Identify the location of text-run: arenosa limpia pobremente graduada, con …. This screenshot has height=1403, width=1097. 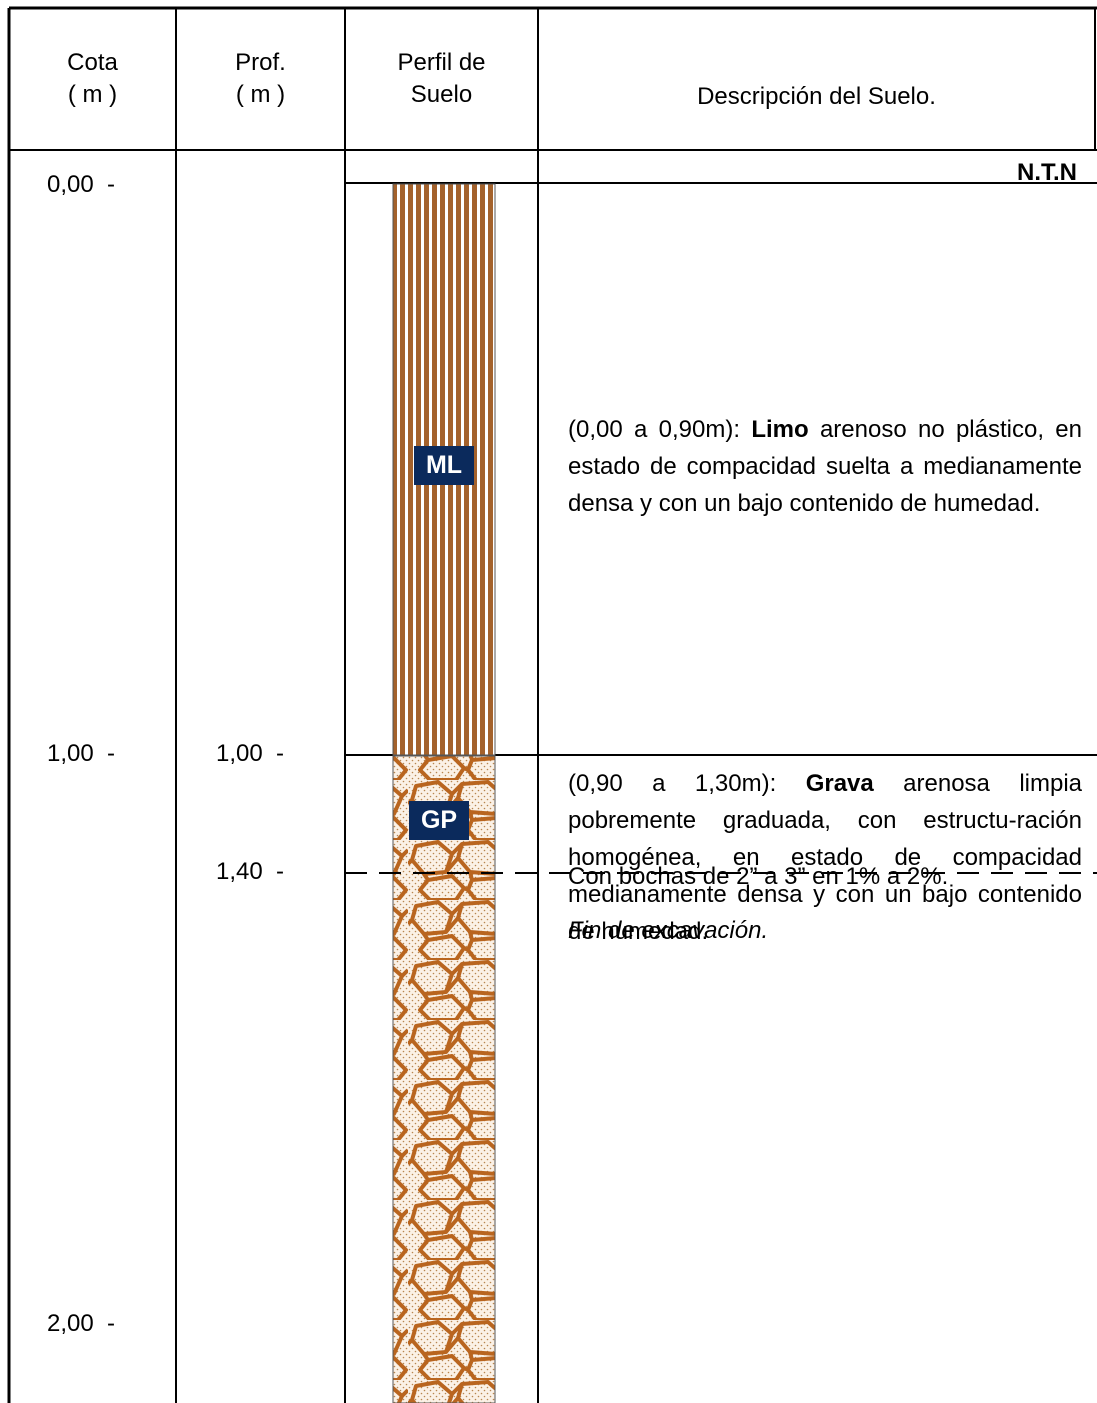
(825, 857).